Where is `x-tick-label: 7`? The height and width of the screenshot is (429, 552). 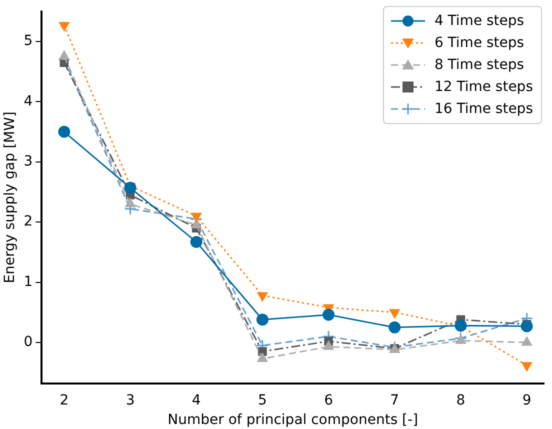 x-tick-label: 7 is located at coordinates (395, 400).